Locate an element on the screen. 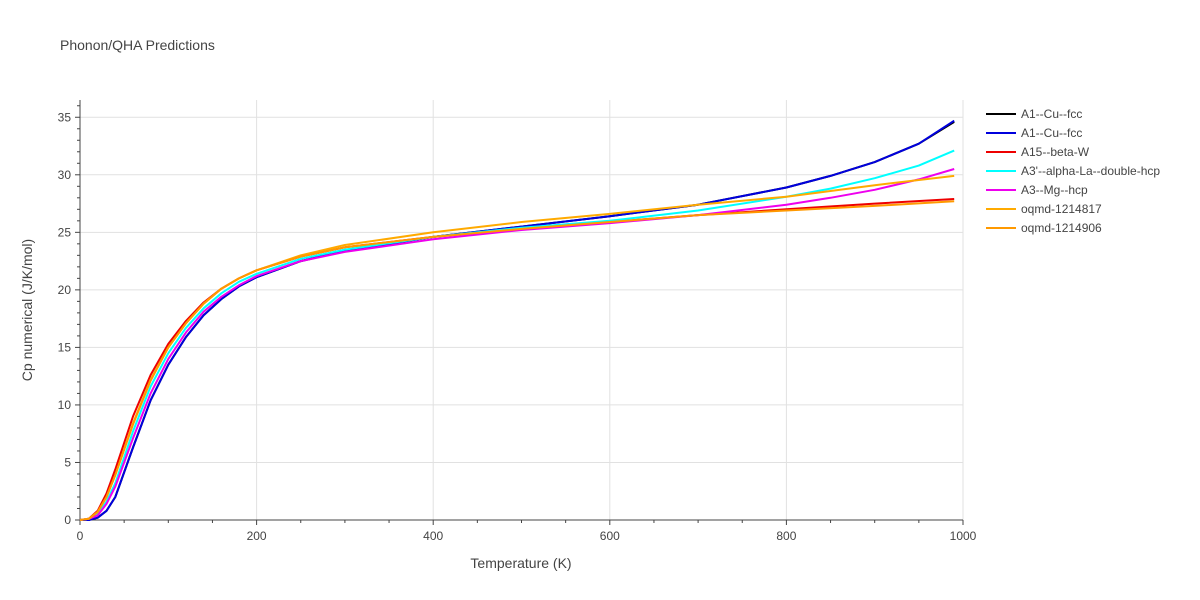  y-tick-label: 5 is located at coordinates (67, 462).